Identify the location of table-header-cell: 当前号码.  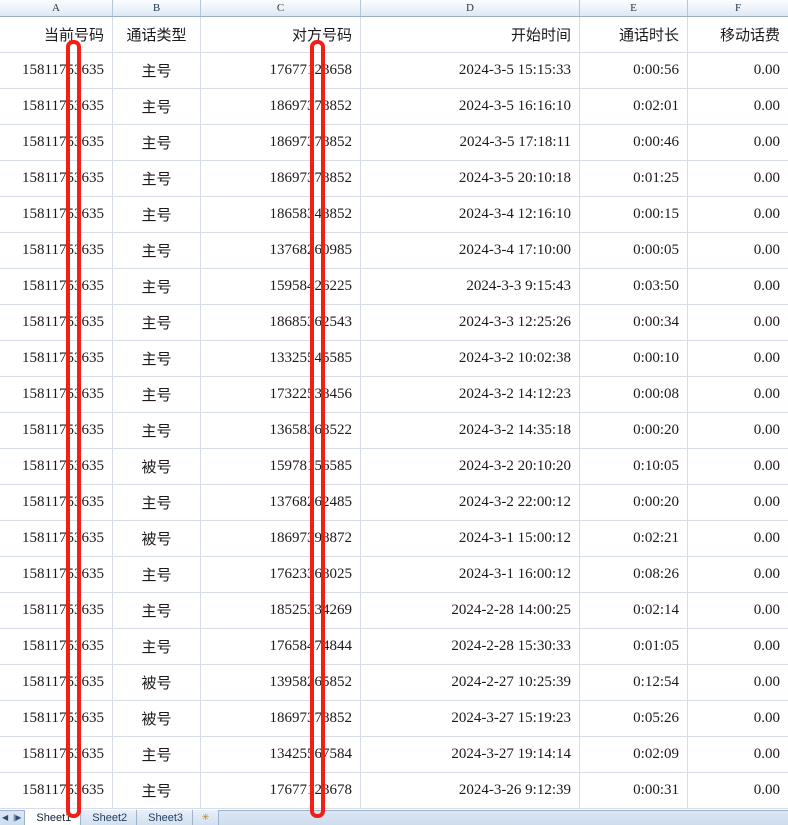
(56, 34).